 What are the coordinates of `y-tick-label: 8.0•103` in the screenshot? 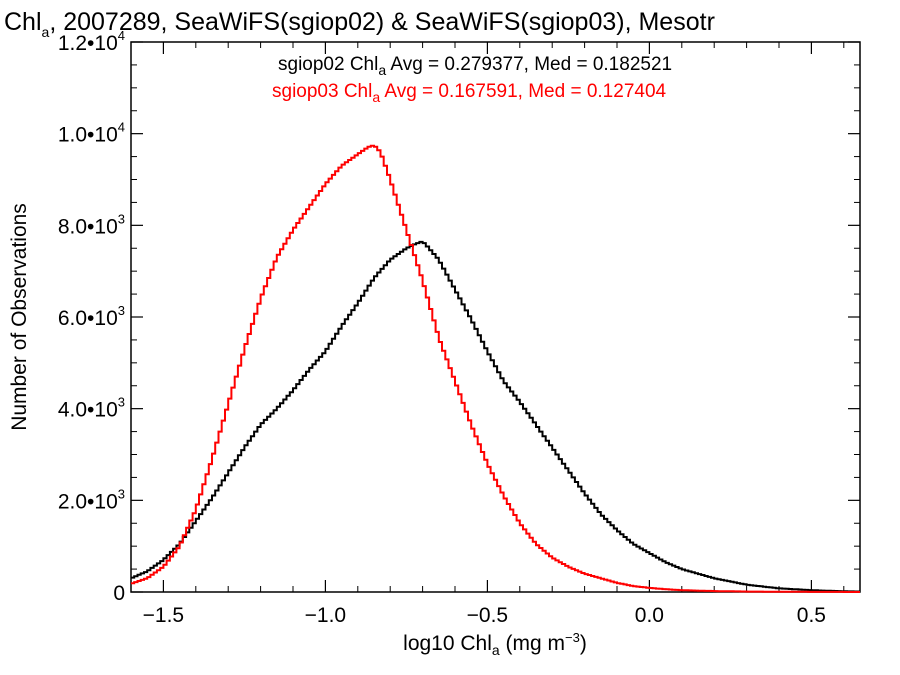 It's located at (91, 224).